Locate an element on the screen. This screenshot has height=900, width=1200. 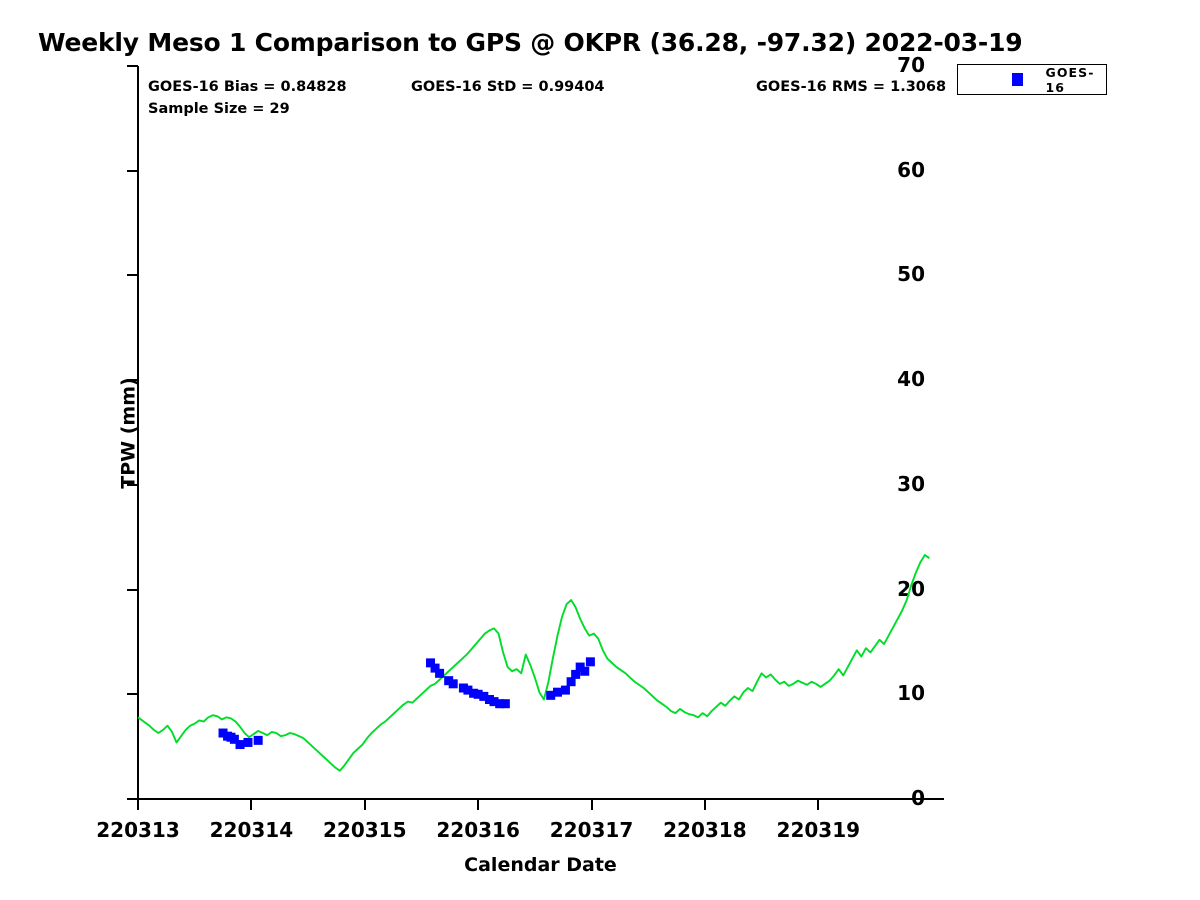
x-tick-label: 220316 is located at coordinates (478, 830).